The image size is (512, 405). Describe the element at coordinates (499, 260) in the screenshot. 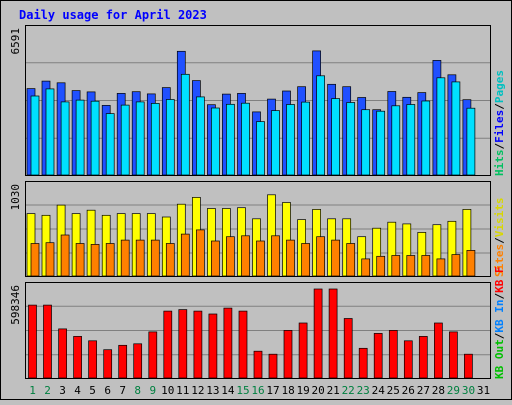

I see `legend-item-sites: Sites` at that location.